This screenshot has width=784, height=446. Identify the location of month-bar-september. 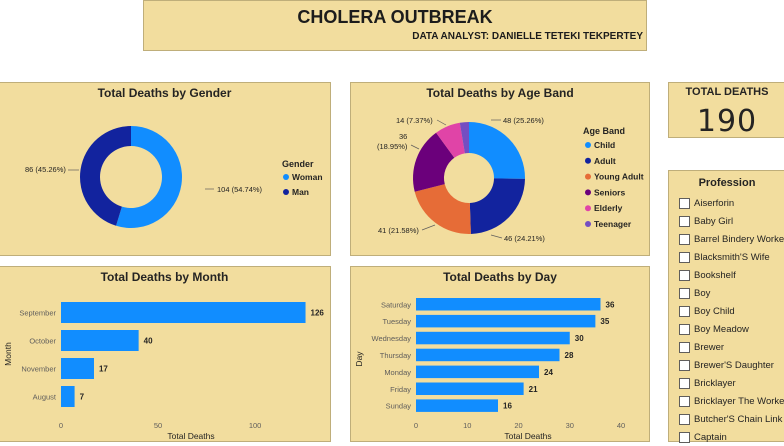
(183, 312).